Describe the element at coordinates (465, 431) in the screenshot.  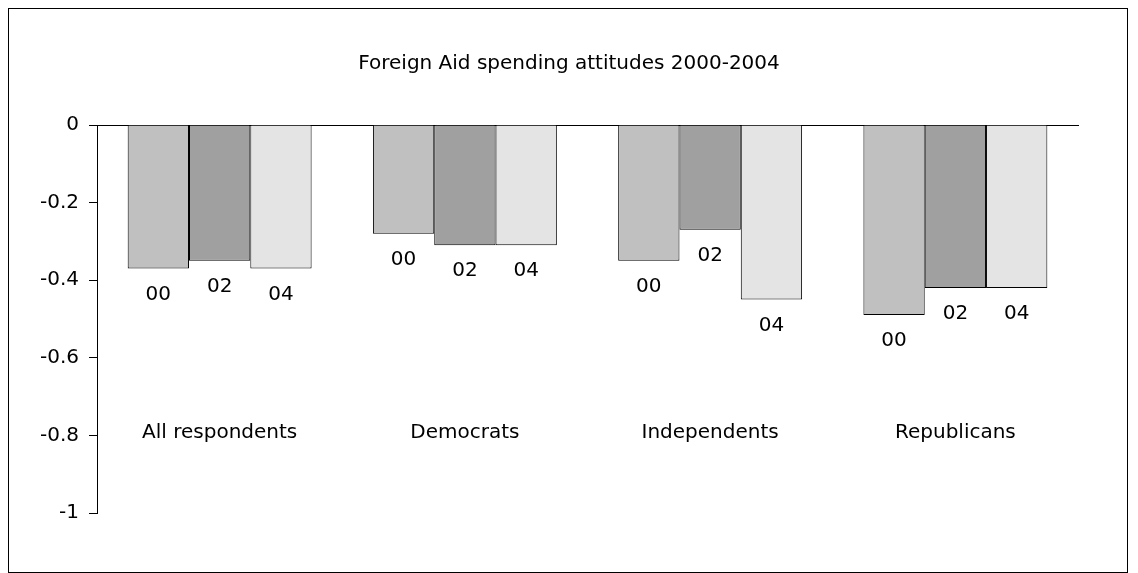
I see `x-tick-label: Democrats` at that location.